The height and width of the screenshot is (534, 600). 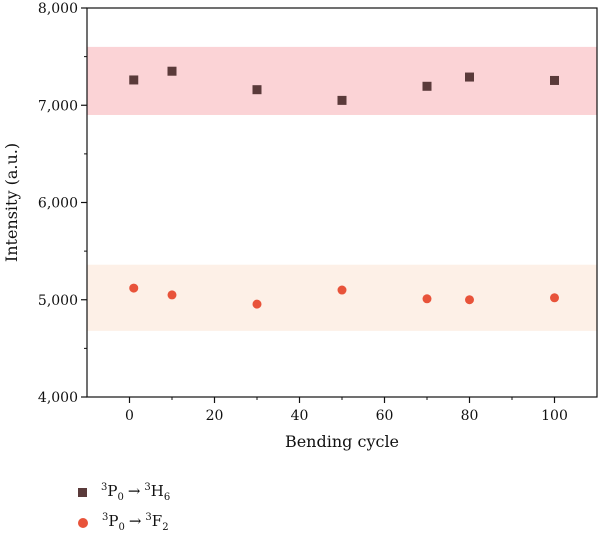 What do you see at coordinates (129, 416) in the screenshot?
I see `x-tick-label: 0` at bounding box center [129, 416].